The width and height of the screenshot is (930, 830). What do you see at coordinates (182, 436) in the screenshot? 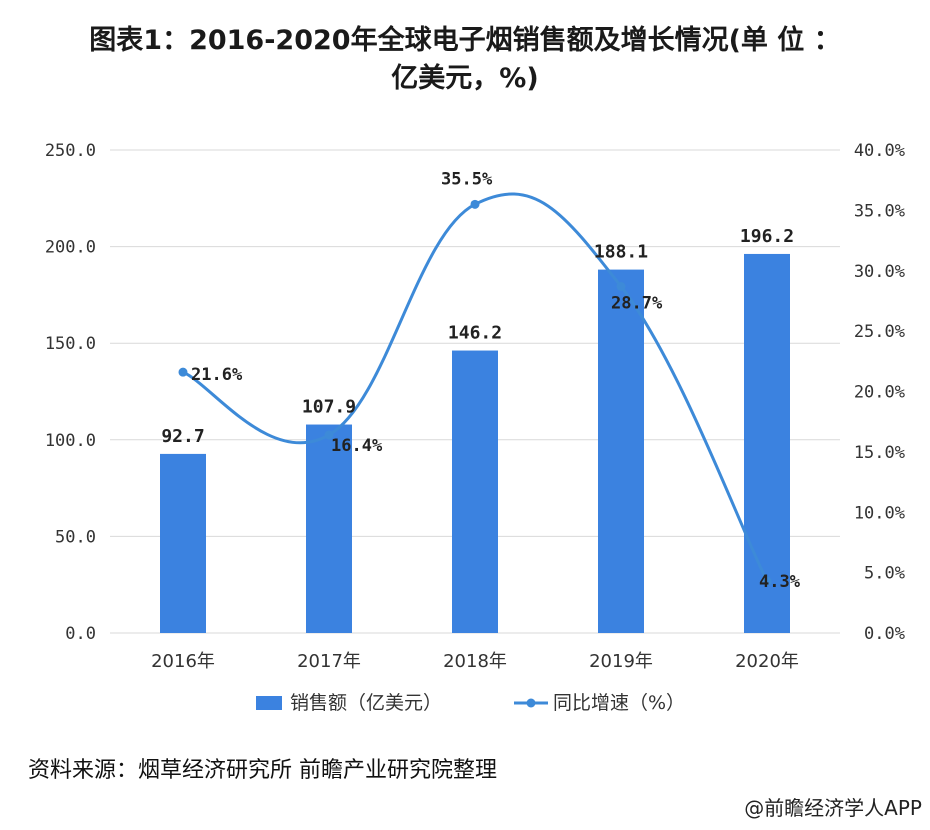
I see `bar-value-label: 92.7` at bounding box center [182, 436].